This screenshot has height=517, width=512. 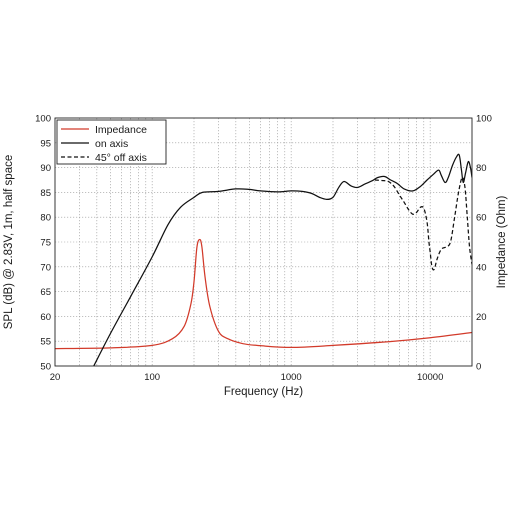 What do you see at coordinates (45, 168) in the screenshot?
I see `y-left-tick-label: 90` at bounding box center [45, 168].